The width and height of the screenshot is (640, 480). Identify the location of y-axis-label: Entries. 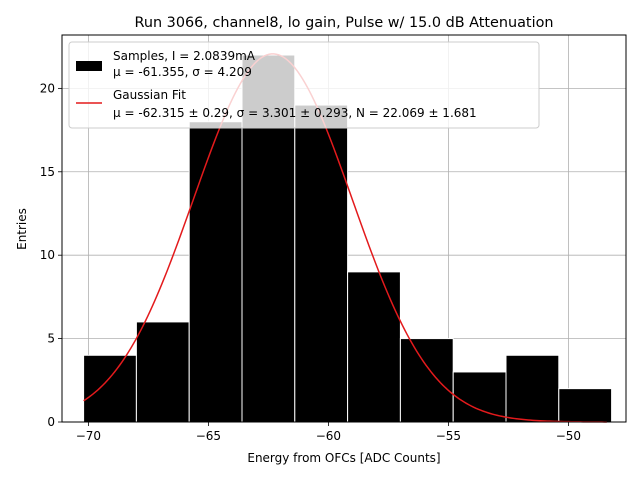
(22, 229).